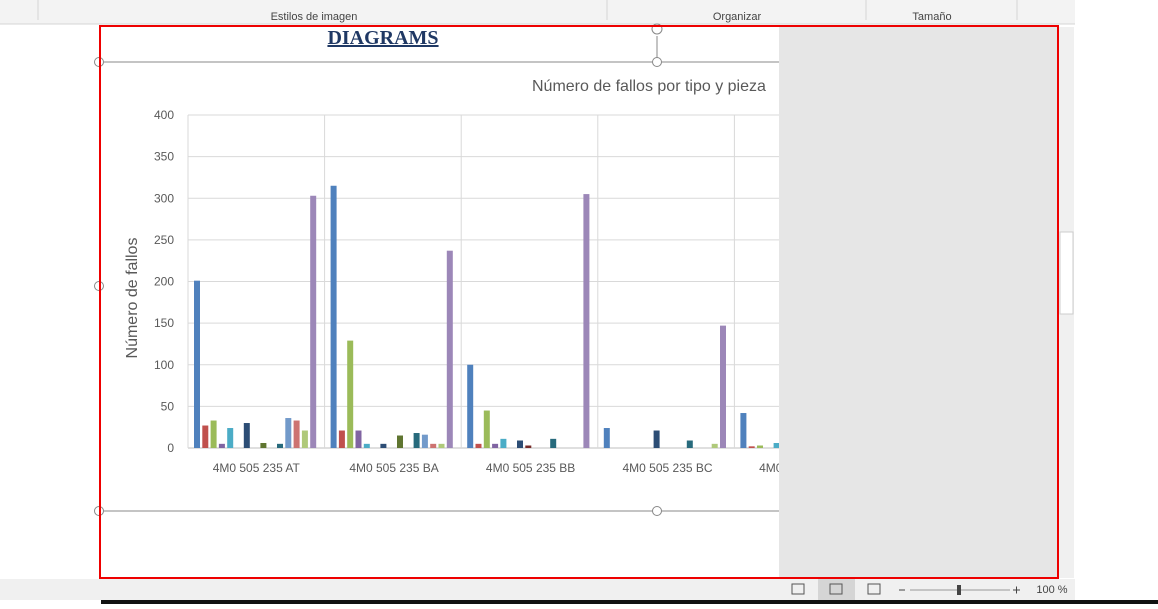 The width and height of the screenshot is (1158, 609). Describe the element at coordinates (164, 282) in the screenshot. I see `y-tick-label: 200` at that location.